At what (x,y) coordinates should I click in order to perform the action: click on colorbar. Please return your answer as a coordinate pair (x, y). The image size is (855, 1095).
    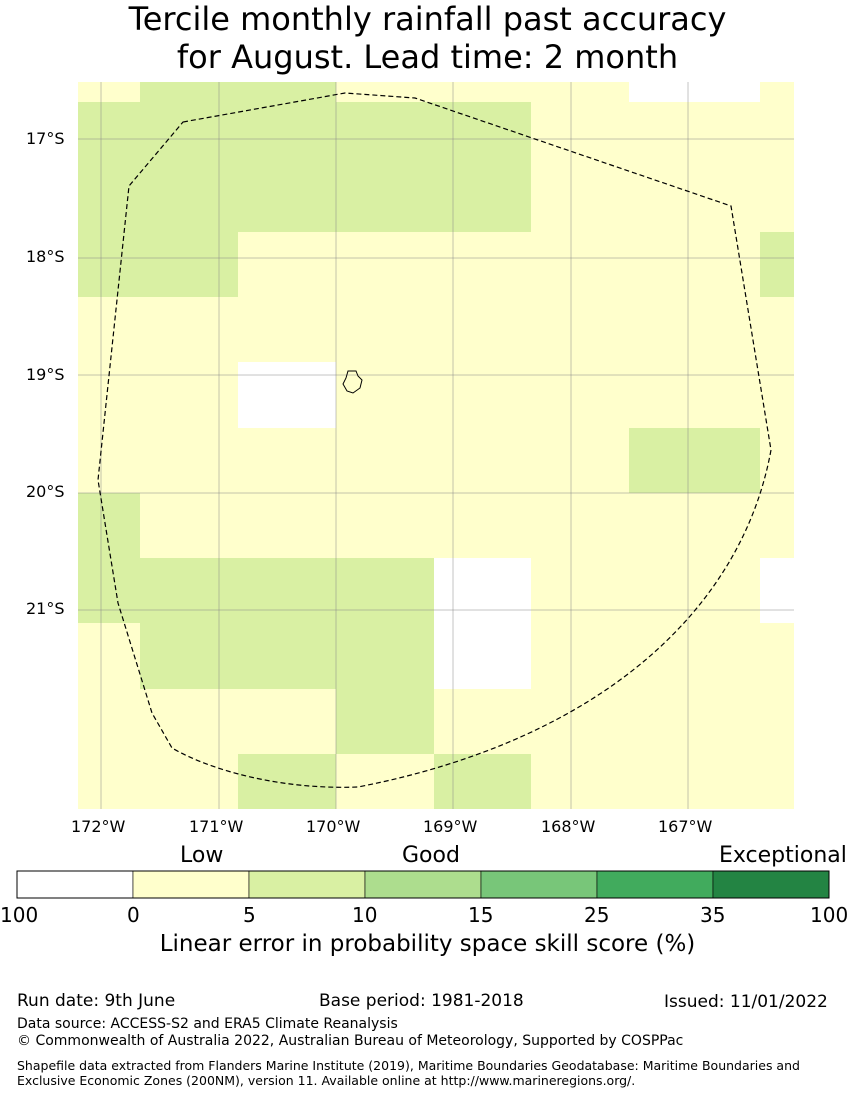
    Looking at the image, I should click on (423, 884).